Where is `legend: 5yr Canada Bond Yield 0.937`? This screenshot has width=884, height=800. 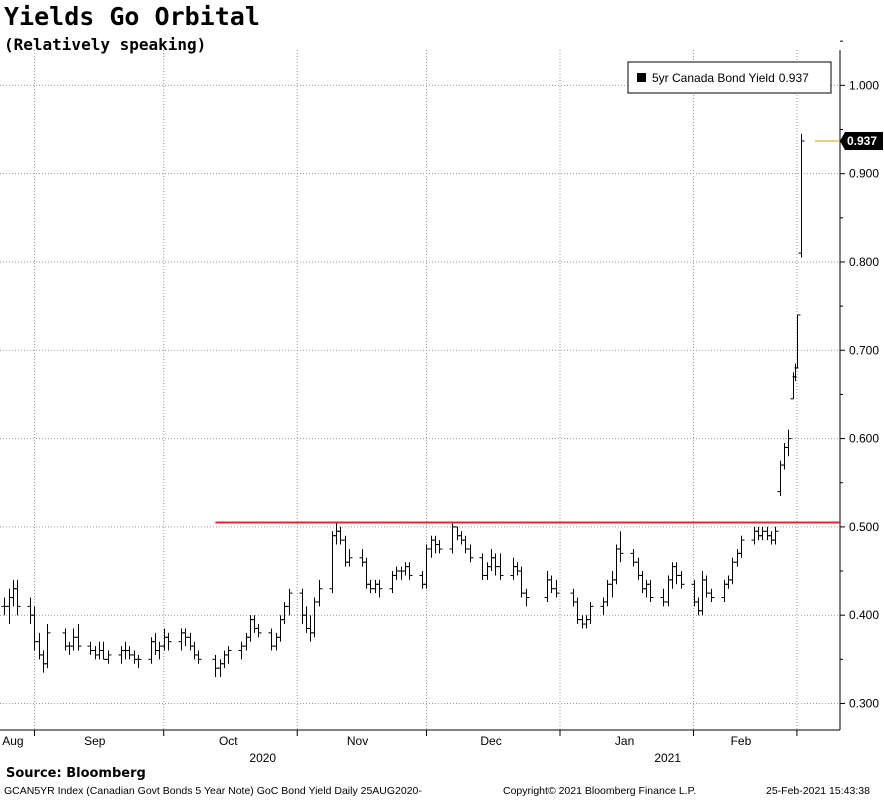
legend: 5yr Canada Bond Yield 0.937 is located at coordinates (729, 77).